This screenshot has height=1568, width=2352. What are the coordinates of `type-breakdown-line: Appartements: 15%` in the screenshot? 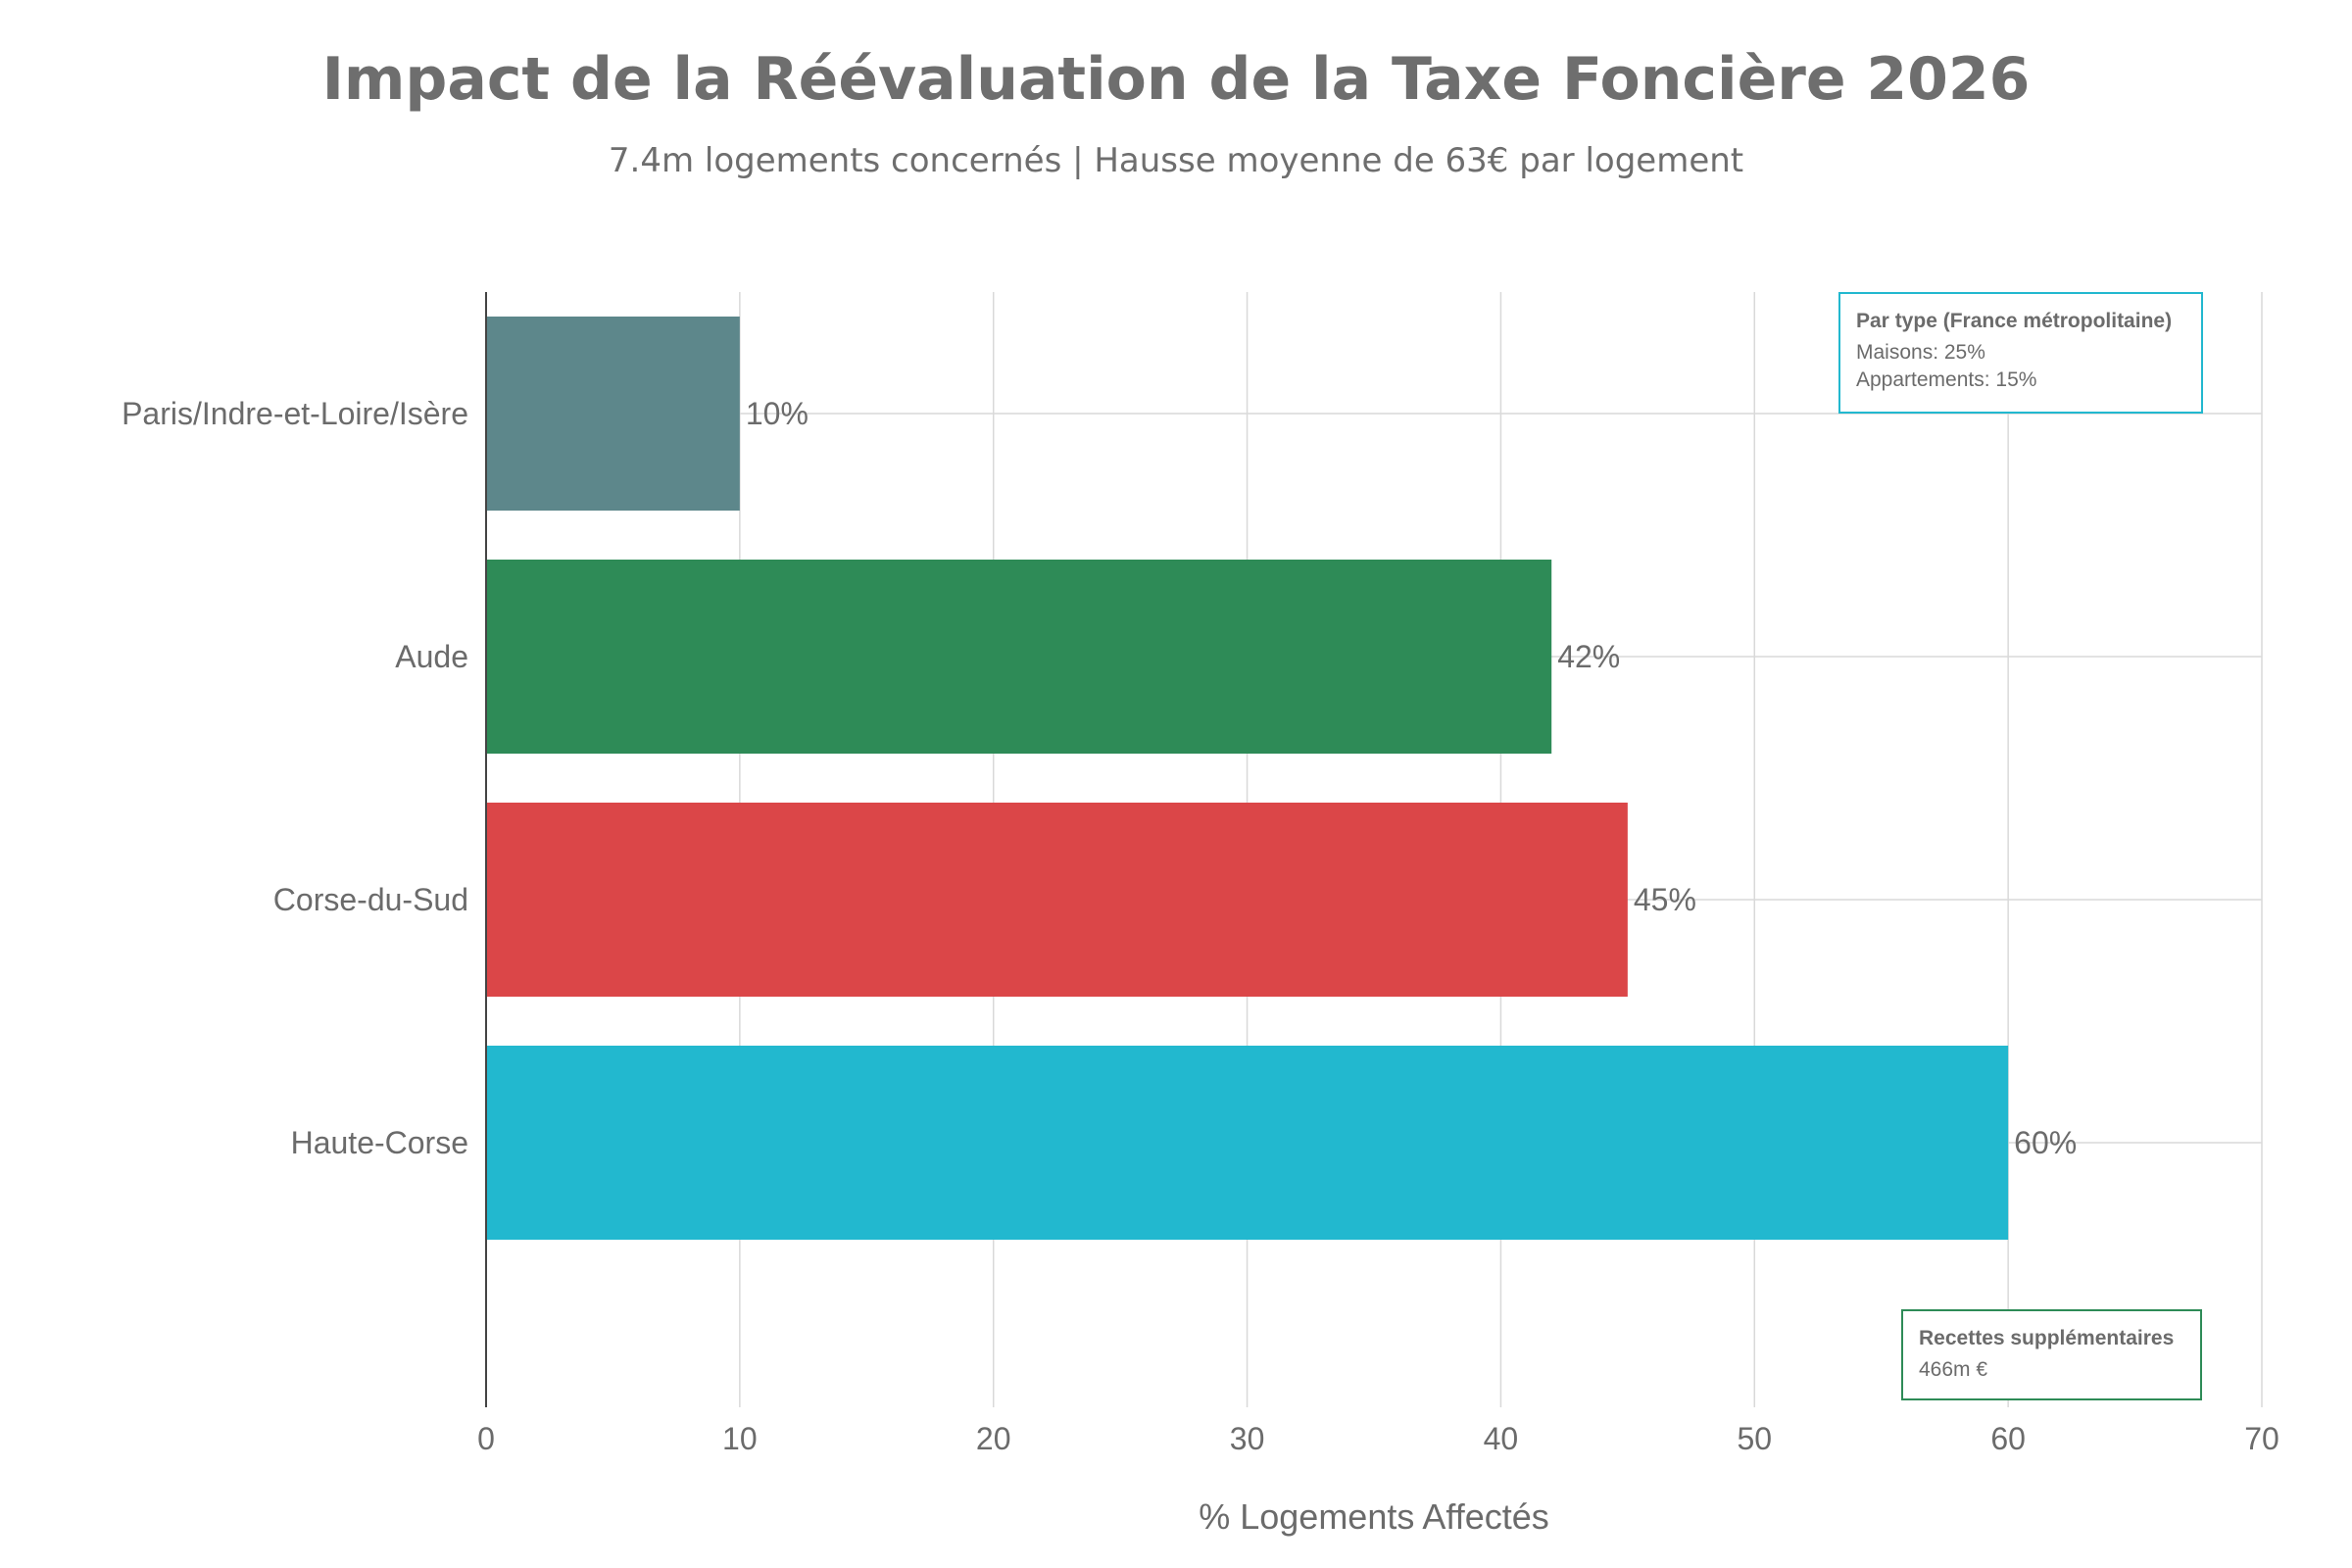 It's located at (1946, 379).